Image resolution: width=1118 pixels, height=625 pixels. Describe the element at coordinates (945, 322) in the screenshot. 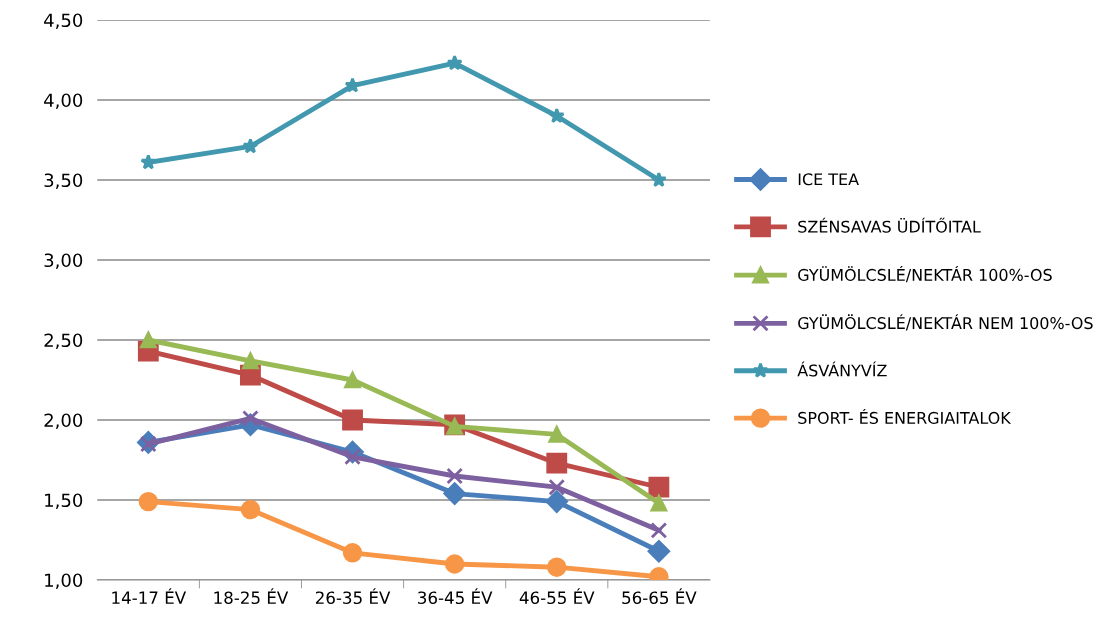

I see `legend-label: GYÜMÖLCSLÉ/NEKTÁR NEM 100%-OS` at that location.